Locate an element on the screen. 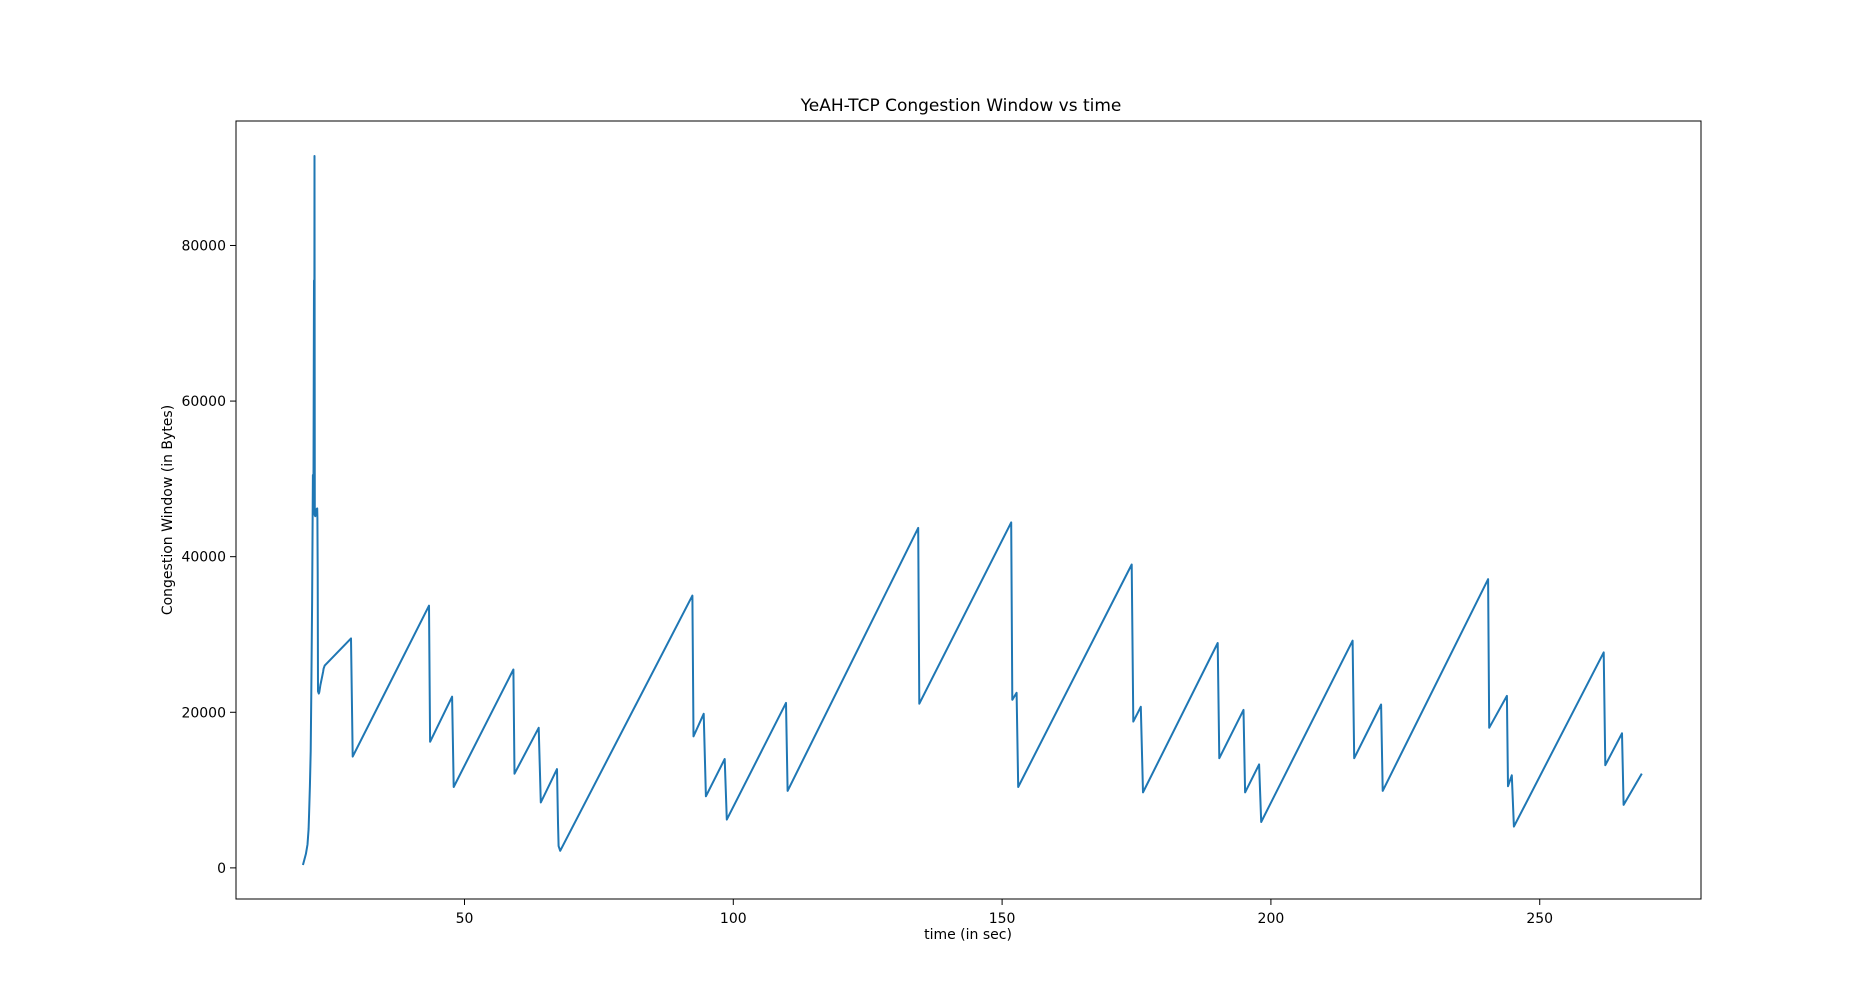 The height and width of the screenshot is (989, 1851). x-axis-ticks: 50 100 150 200 250 is located at coordinates (1004, 913).